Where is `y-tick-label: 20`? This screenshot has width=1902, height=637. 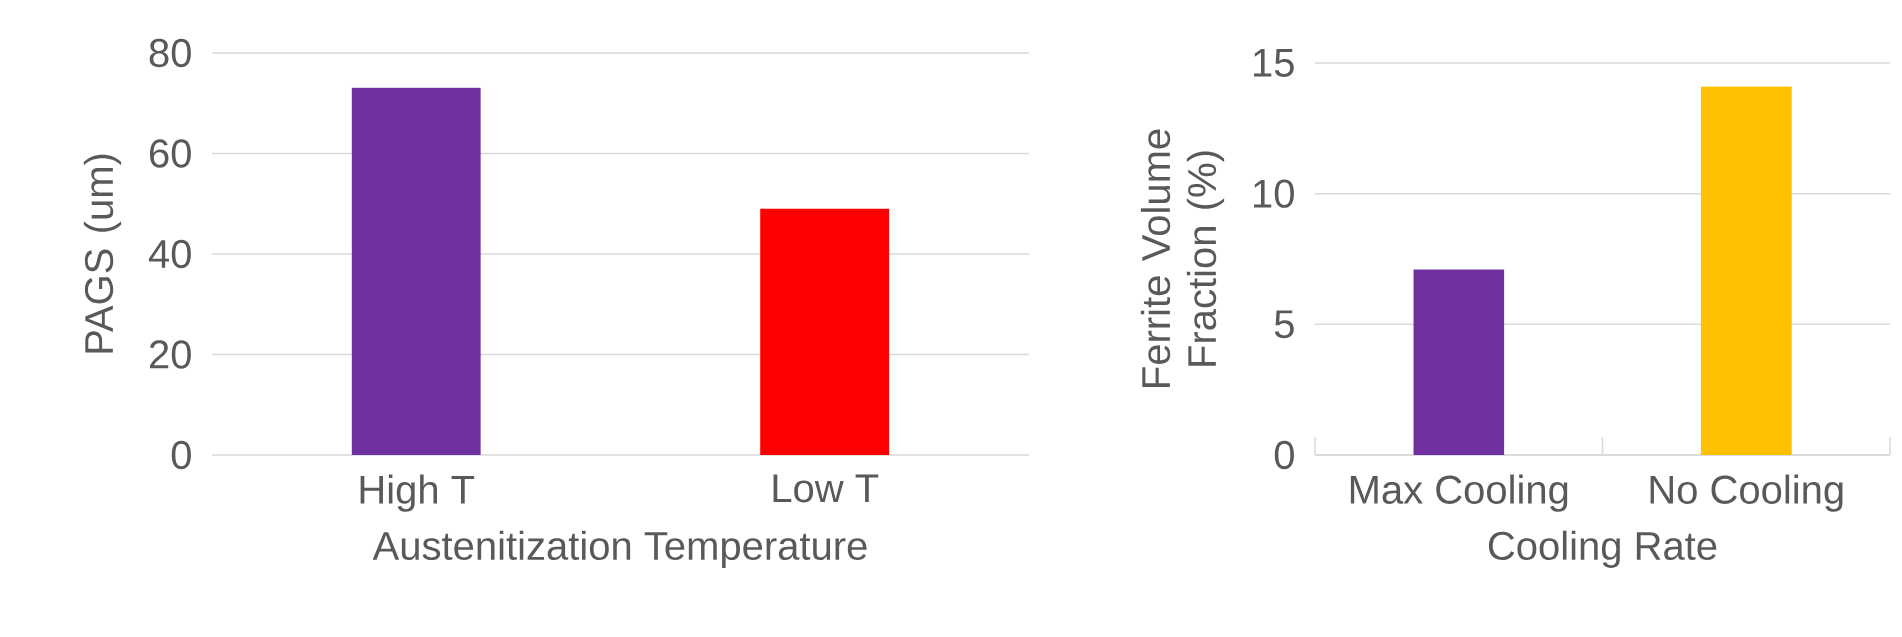
y-tick-label: 20 is located at coordinates (170, 354).